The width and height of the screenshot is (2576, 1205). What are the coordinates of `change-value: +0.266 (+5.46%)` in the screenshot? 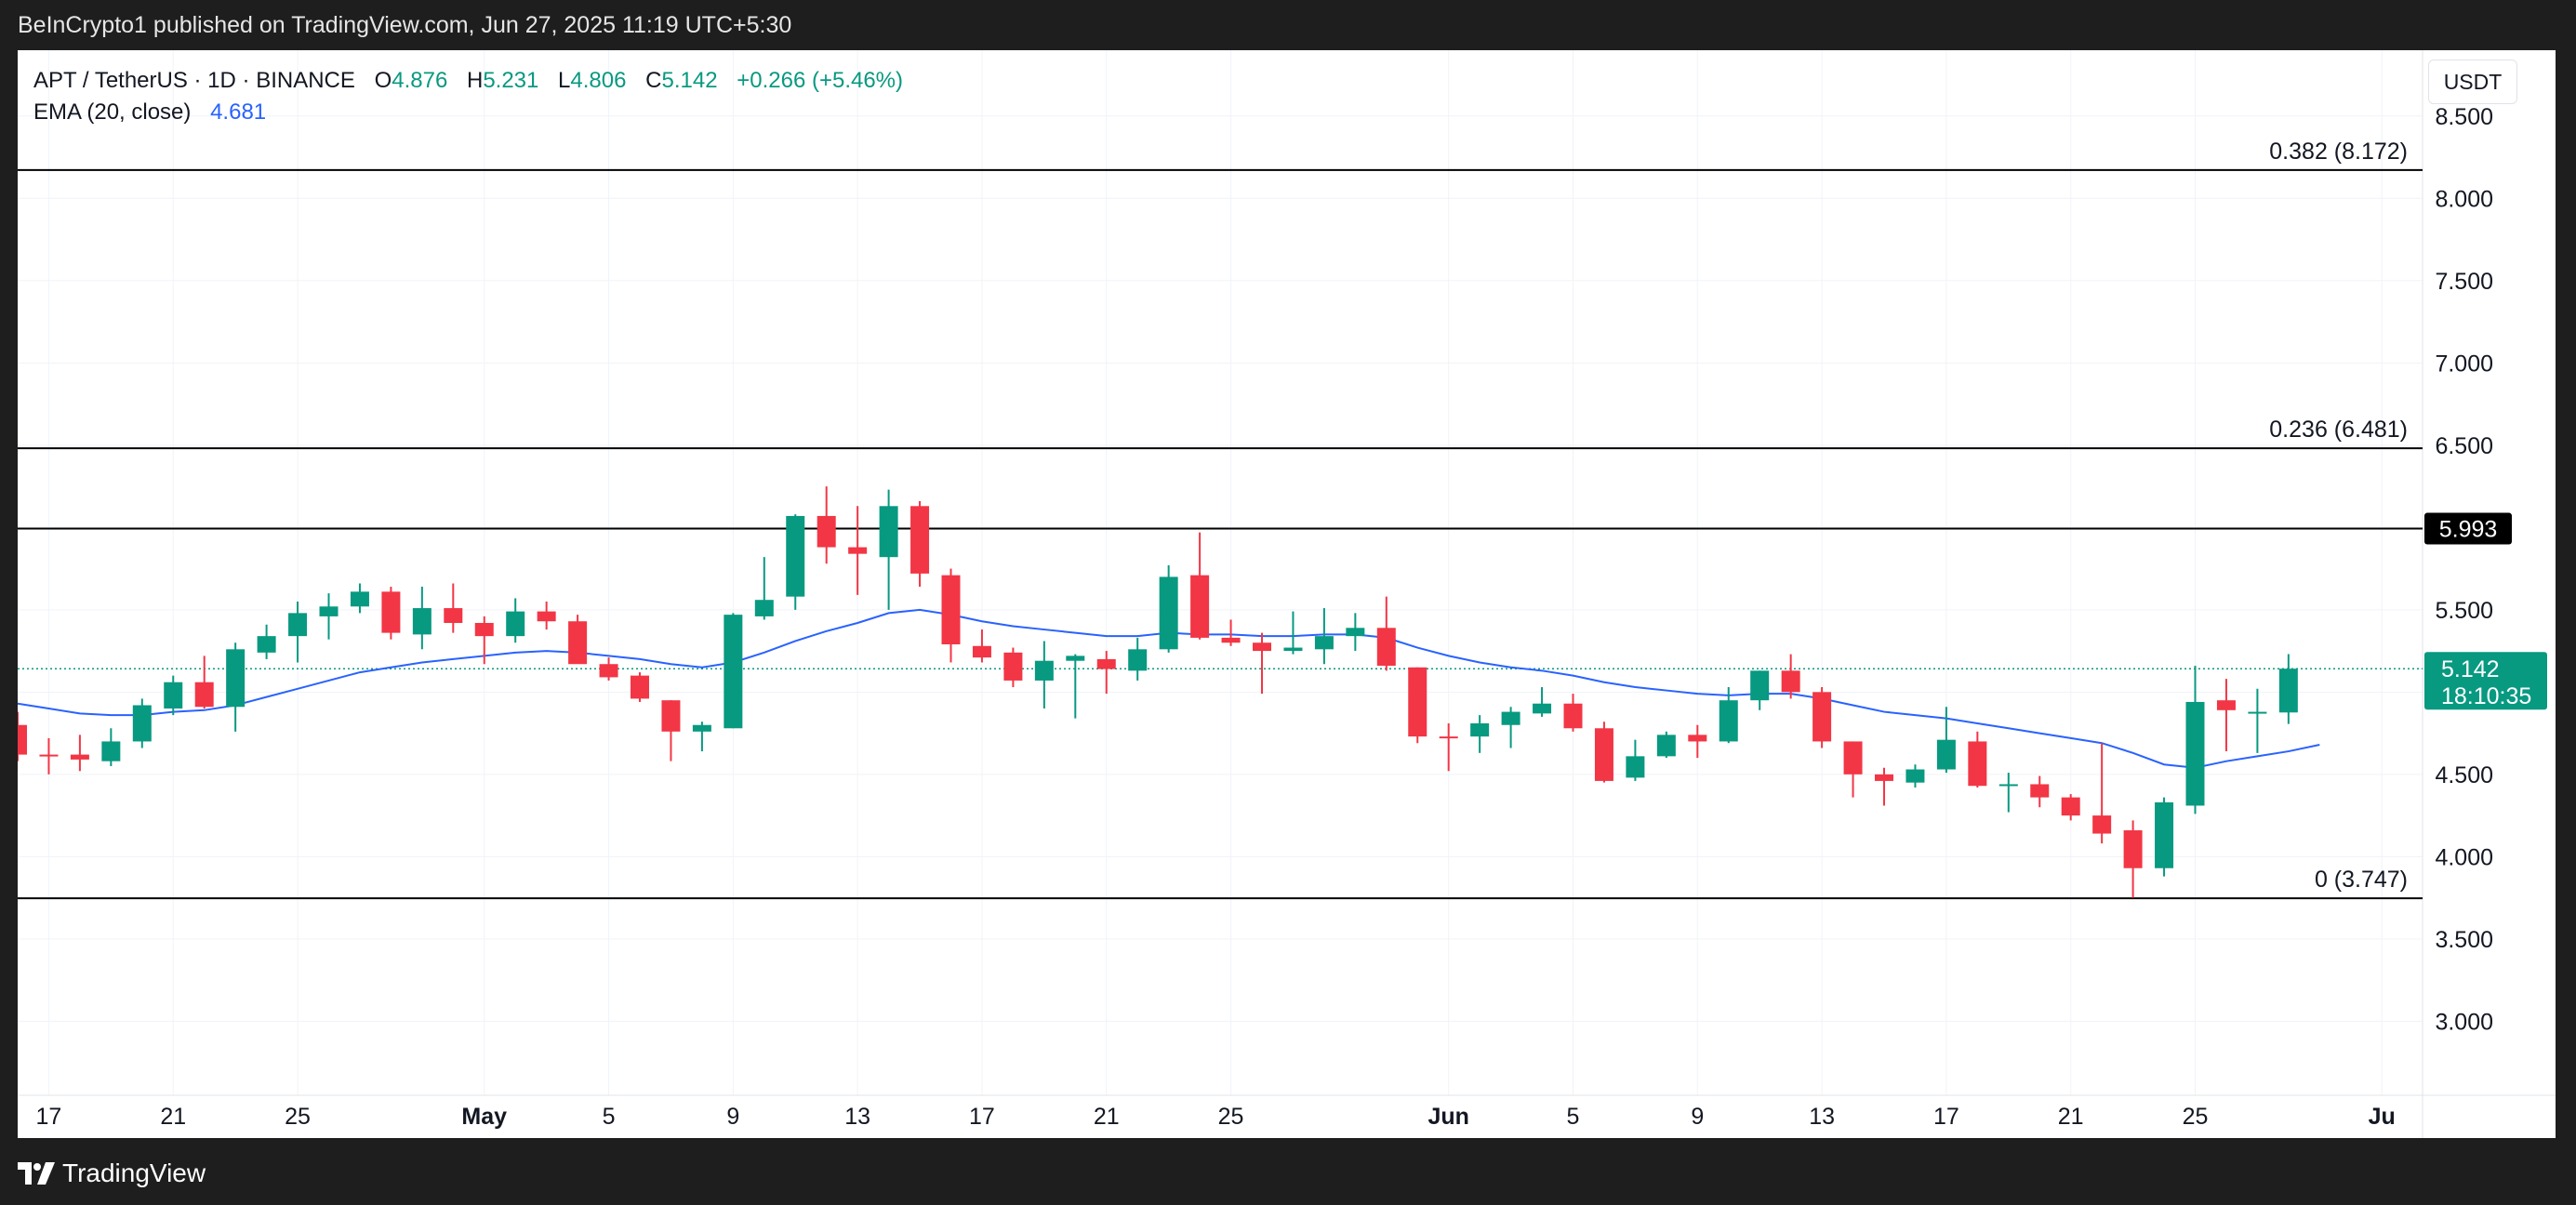 It's located at (820, 80).